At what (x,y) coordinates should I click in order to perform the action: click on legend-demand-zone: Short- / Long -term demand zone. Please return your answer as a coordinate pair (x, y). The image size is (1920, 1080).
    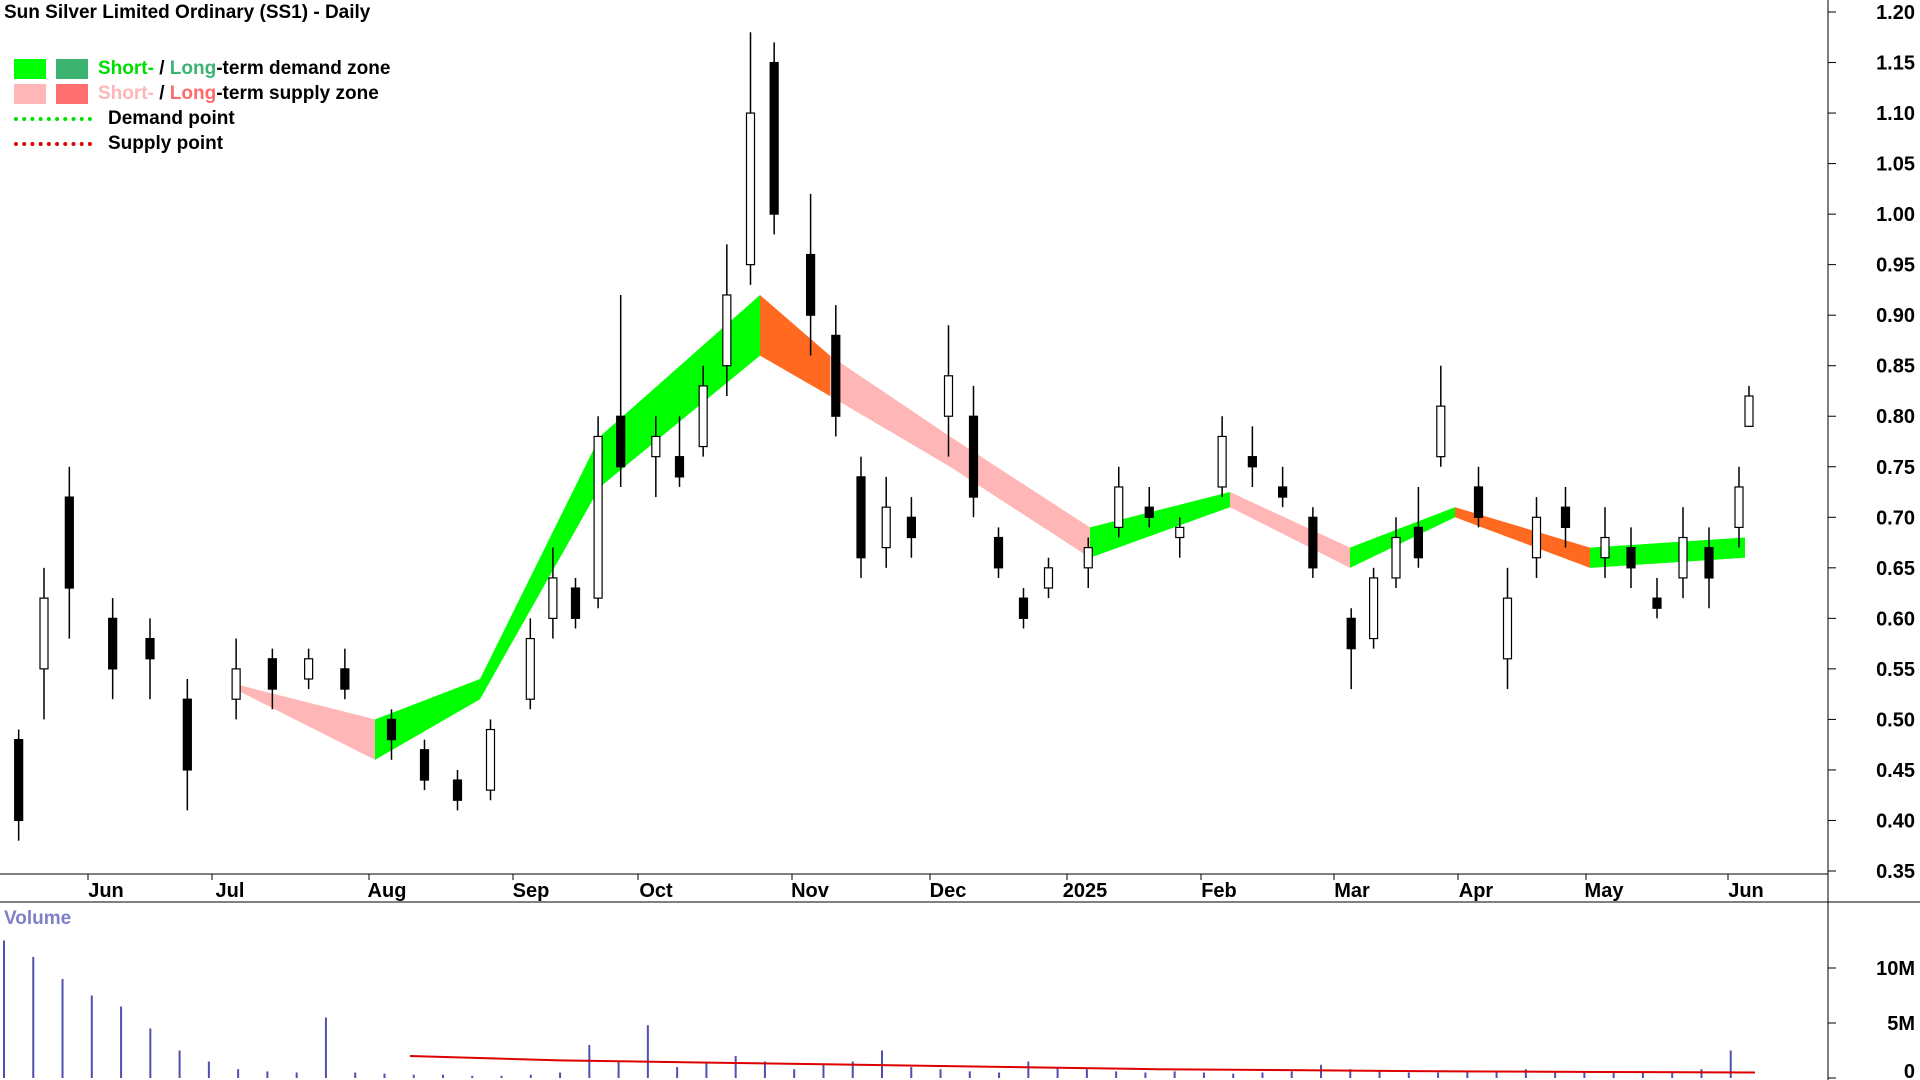
    Looking at the image, I should click on (202, 68).